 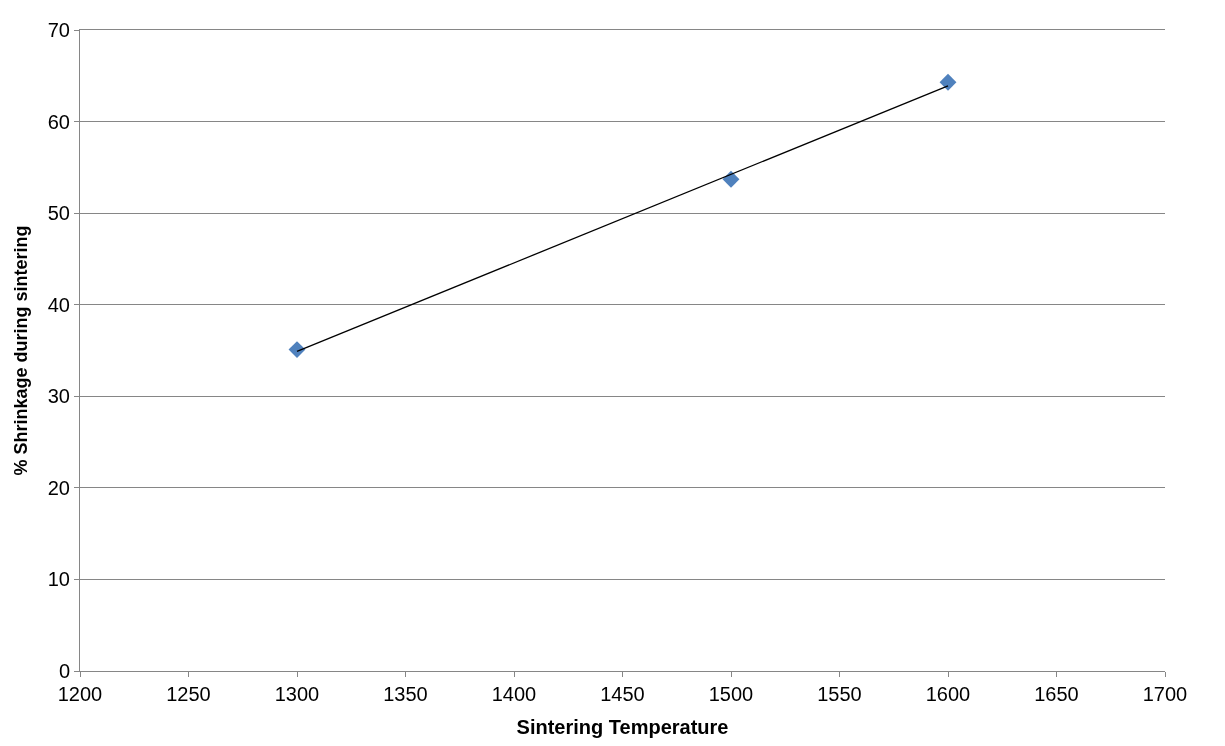 I want to click on y-tick-label: 70, so click(x=58, y=30).